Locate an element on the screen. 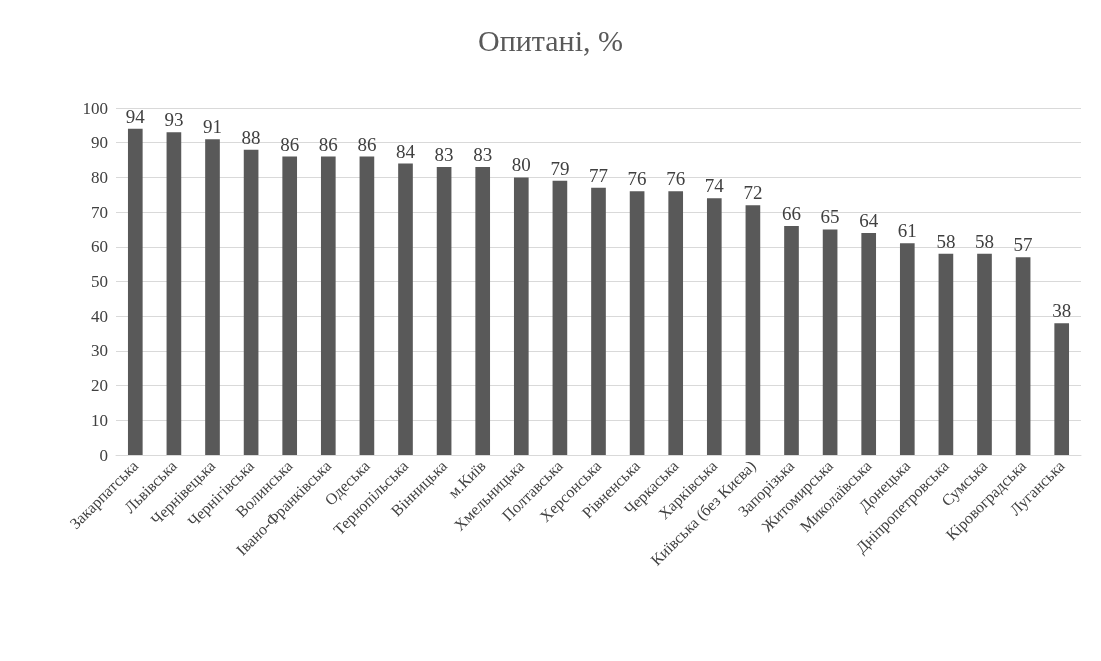  y-tick-label: 100 is located at coordinates (95, 108).